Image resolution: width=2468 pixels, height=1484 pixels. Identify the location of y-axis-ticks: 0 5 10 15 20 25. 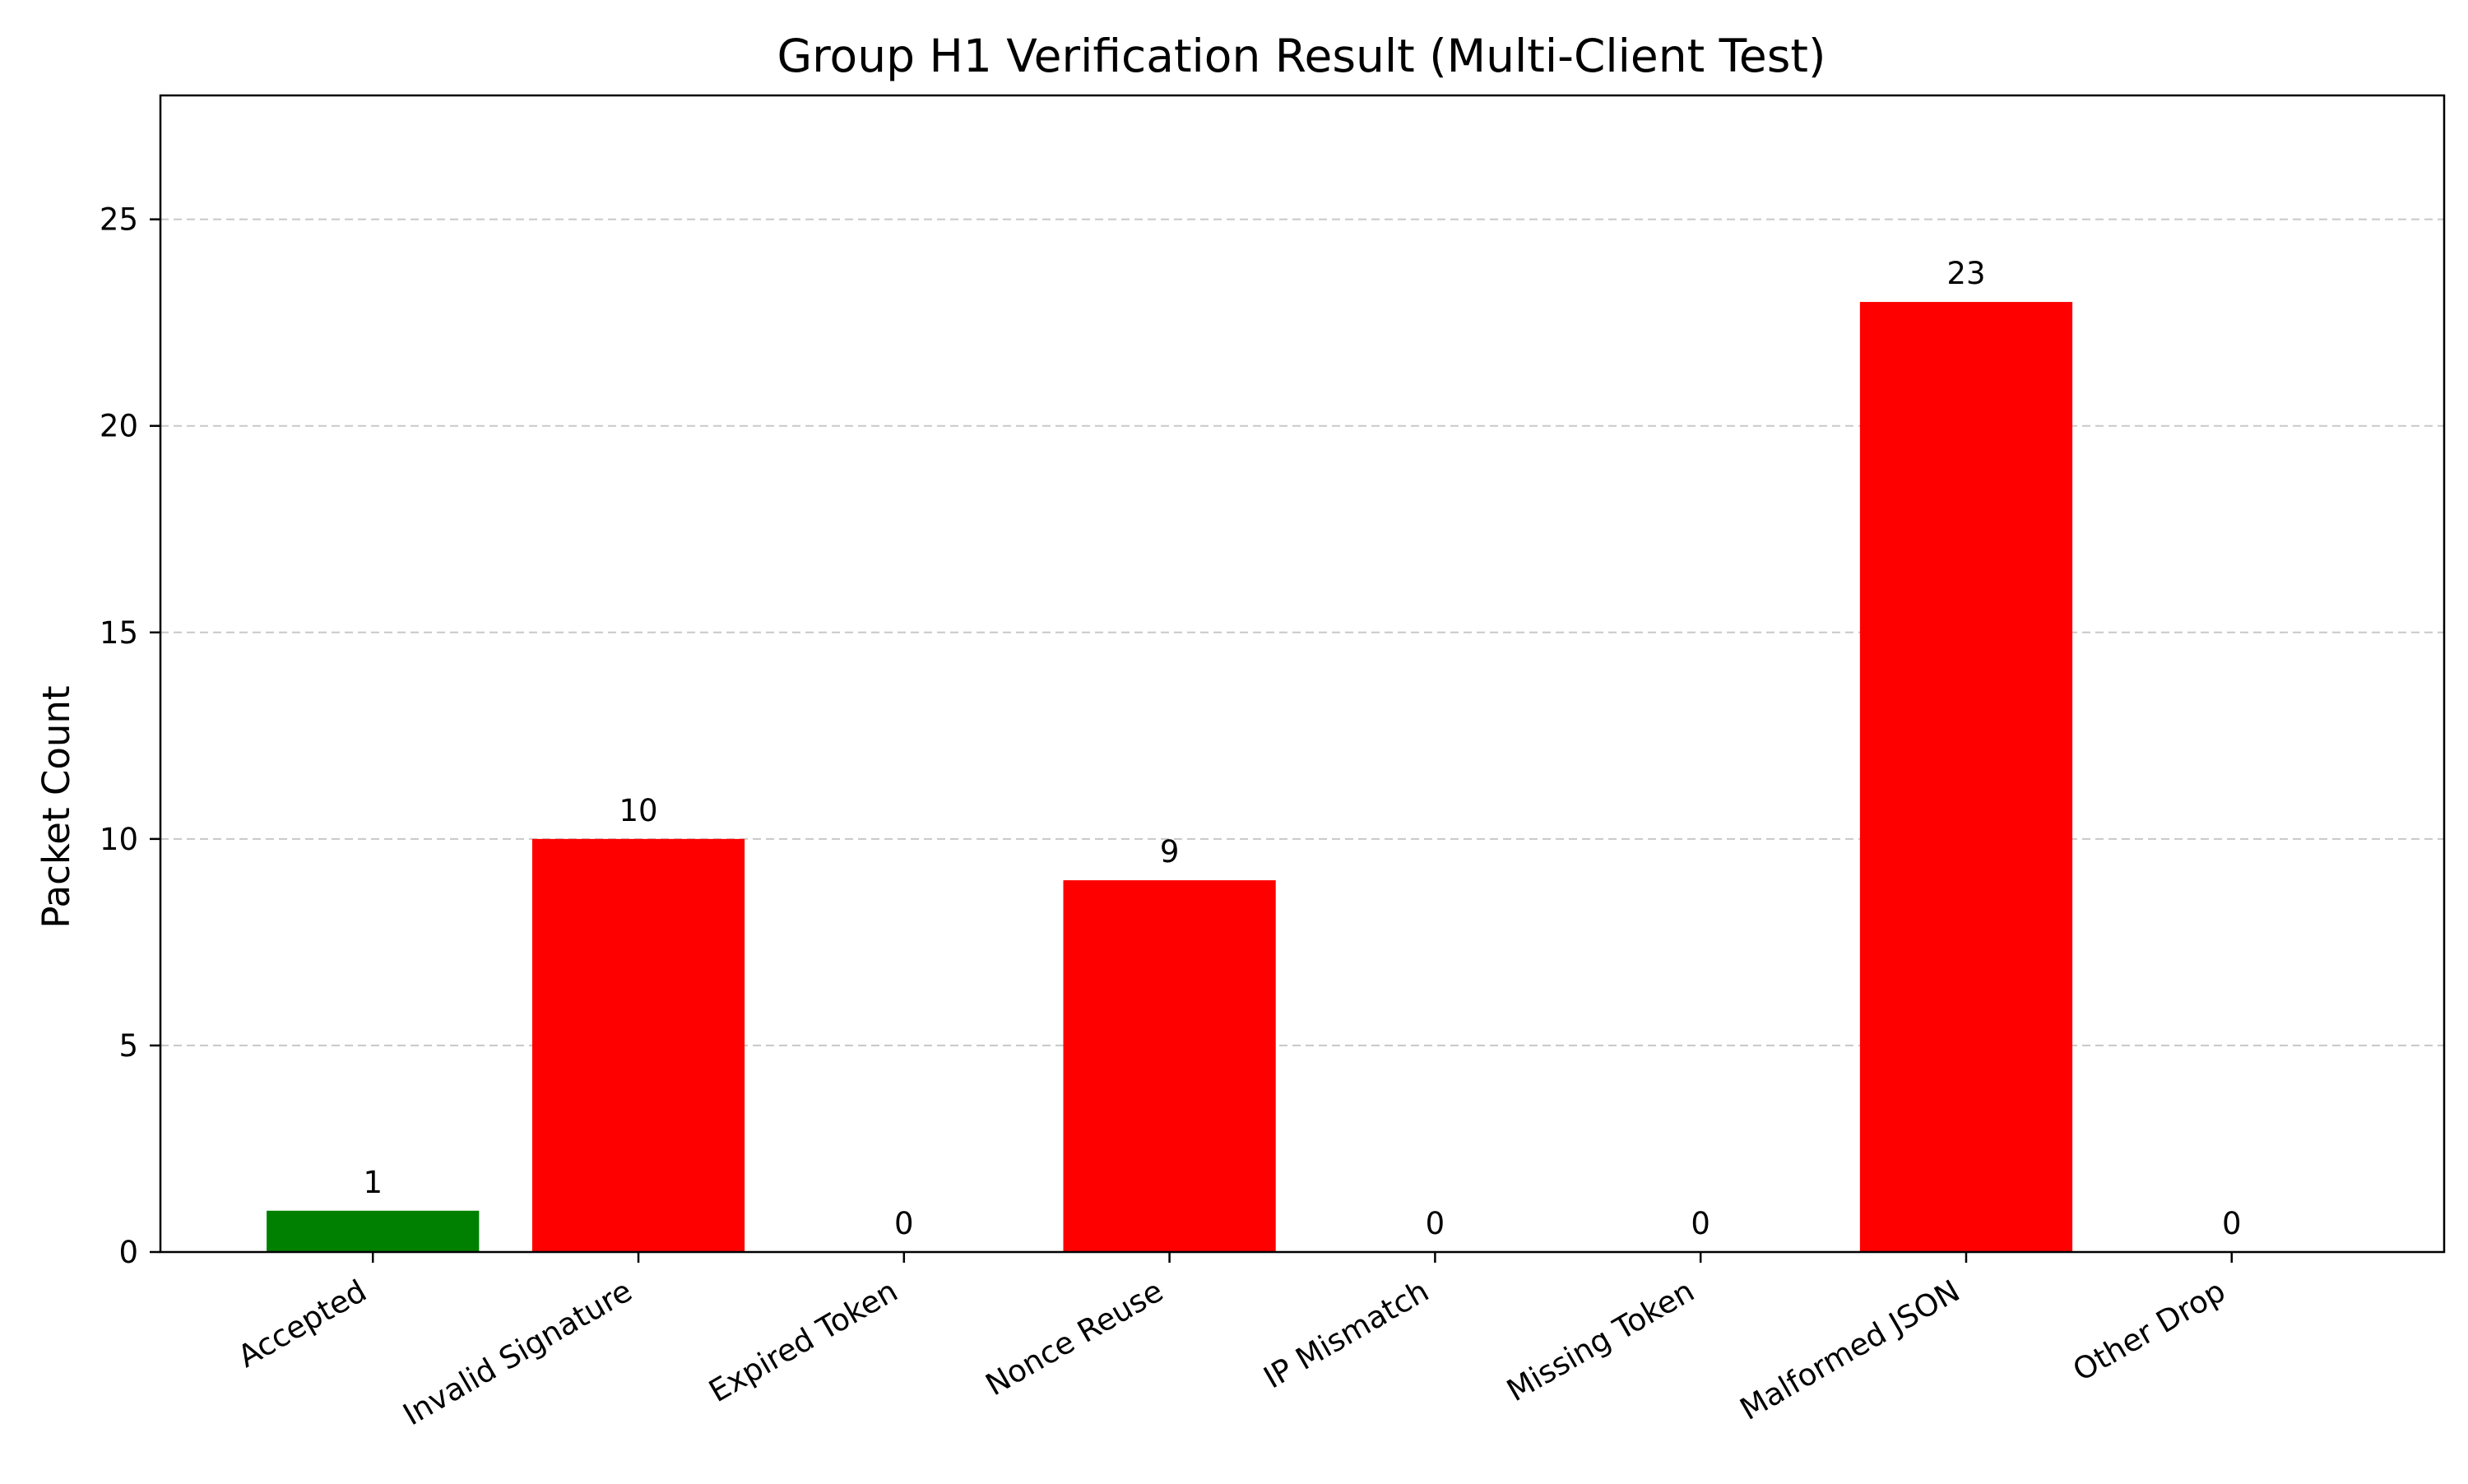
(130, 736).